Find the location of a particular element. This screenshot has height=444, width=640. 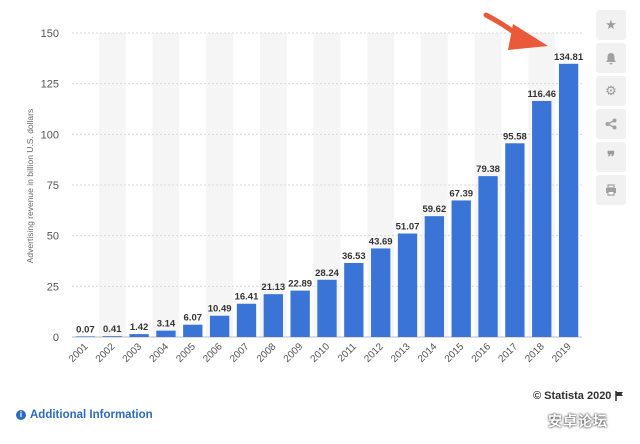

x-tick-2004: 2004 is located at coordinates (160, 353).